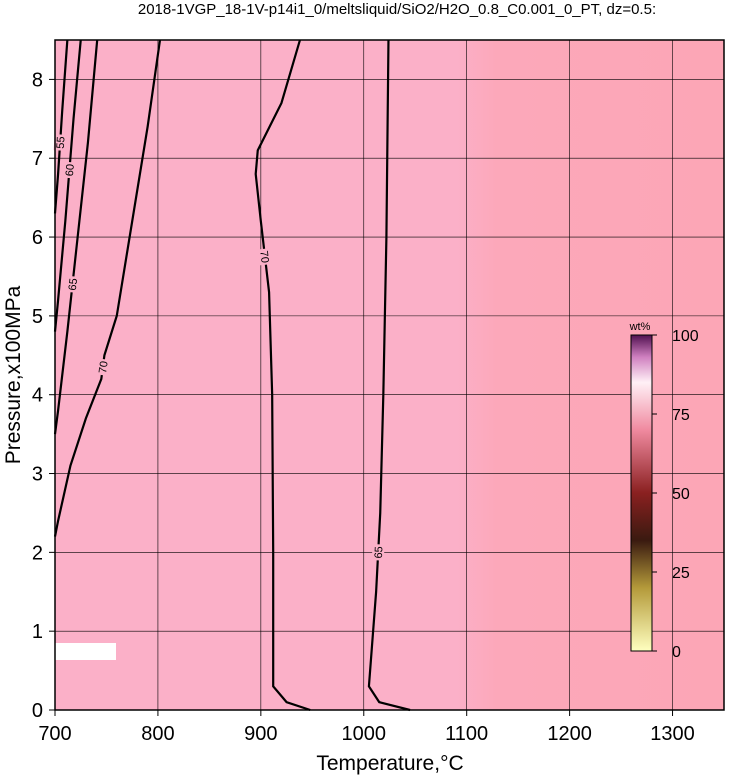 The width and height of the screenshot is (734, 781). What do you see at coordinates (672, 734) in the screenshot?
I see `x-tick-label: 1300` at bounding box center [672, 734].